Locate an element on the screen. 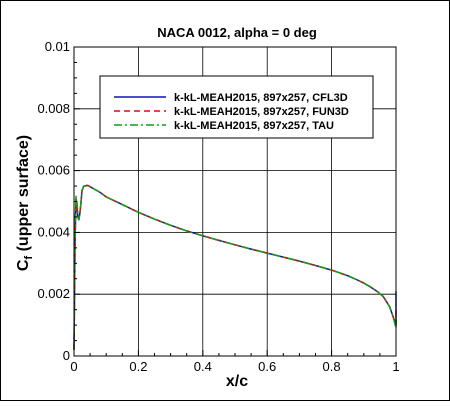 The image size is (450, 406). y-tick-label: 0.006 is located at coordinates (53, 170).